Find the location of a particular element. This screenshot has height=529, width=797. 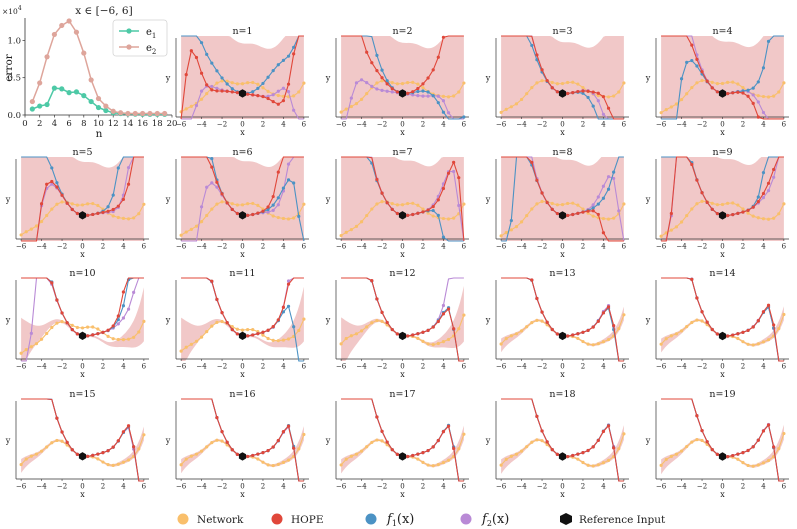

subplot-x-tick-label: −4 is located at coordinates (681, 487).